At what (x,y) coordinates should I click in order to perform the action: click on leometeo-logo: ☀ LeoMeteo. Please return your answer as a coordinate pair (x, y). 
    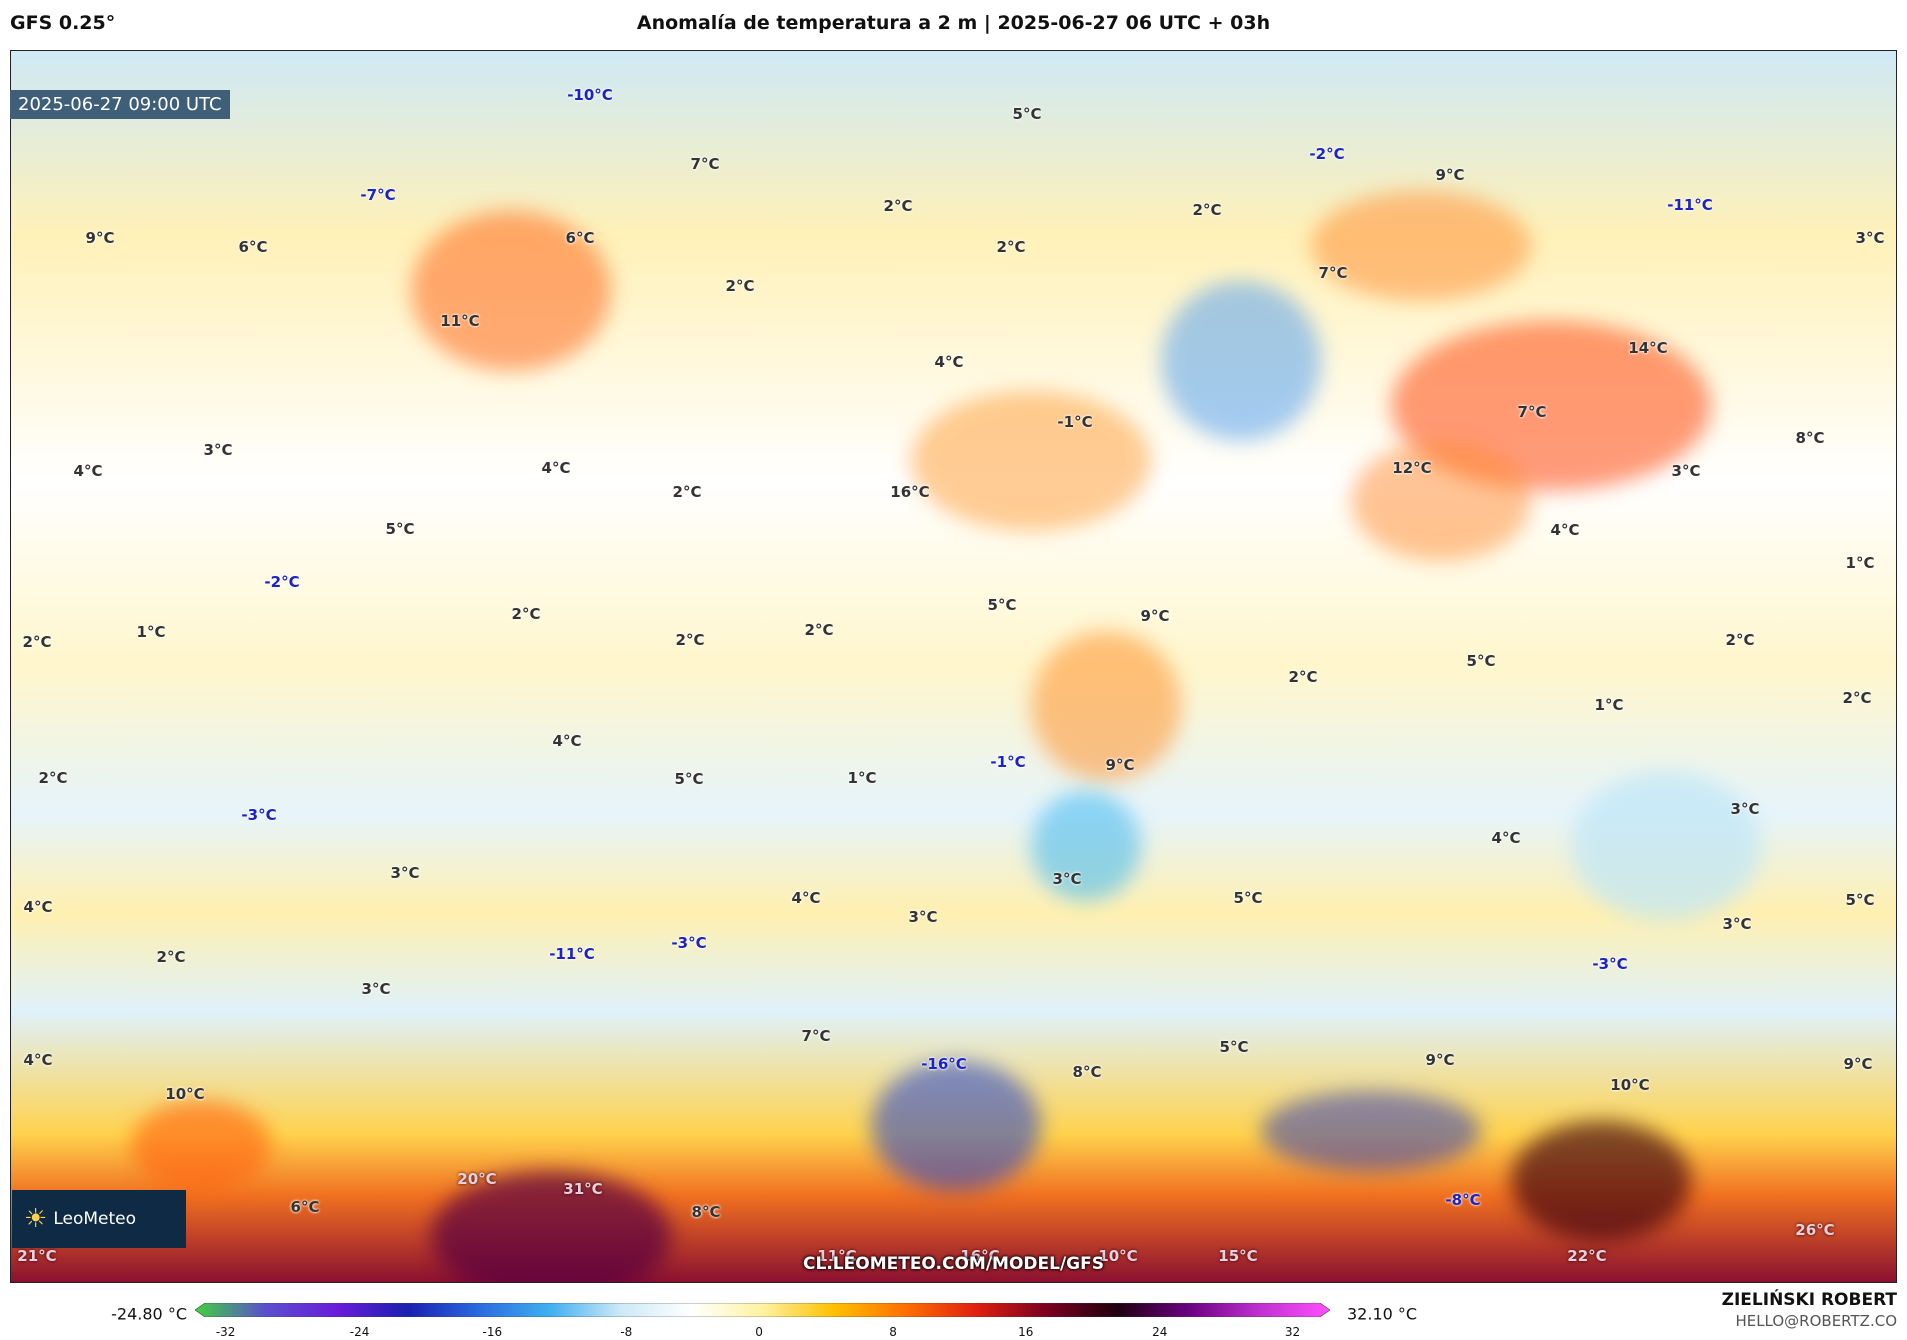
    Looking at the image, I should click on (99, 1219).